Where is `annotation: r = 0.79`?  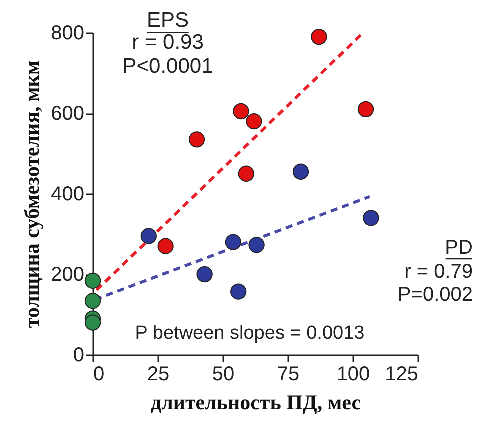
annotation: r = 0.79 is located at coordinates (438, 272).